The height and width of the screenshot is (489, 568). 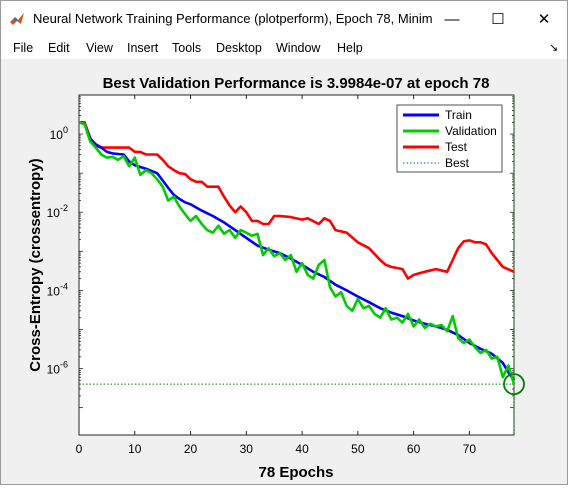 What do you see at coordinates (498, 19) in the screenshot?
I see `maximize-button: ☐` at bounding box center [498, 19].